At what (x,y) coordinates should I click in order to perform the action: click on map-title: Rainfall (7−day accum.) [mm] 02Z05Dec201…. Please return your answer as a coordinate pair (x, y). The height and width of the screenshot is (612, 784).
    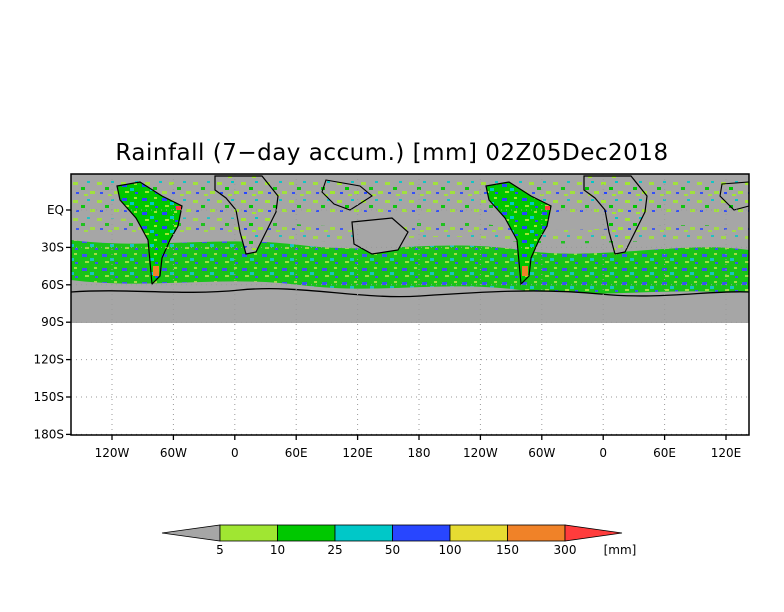
    Looking at the image, I should click on (392, 153).